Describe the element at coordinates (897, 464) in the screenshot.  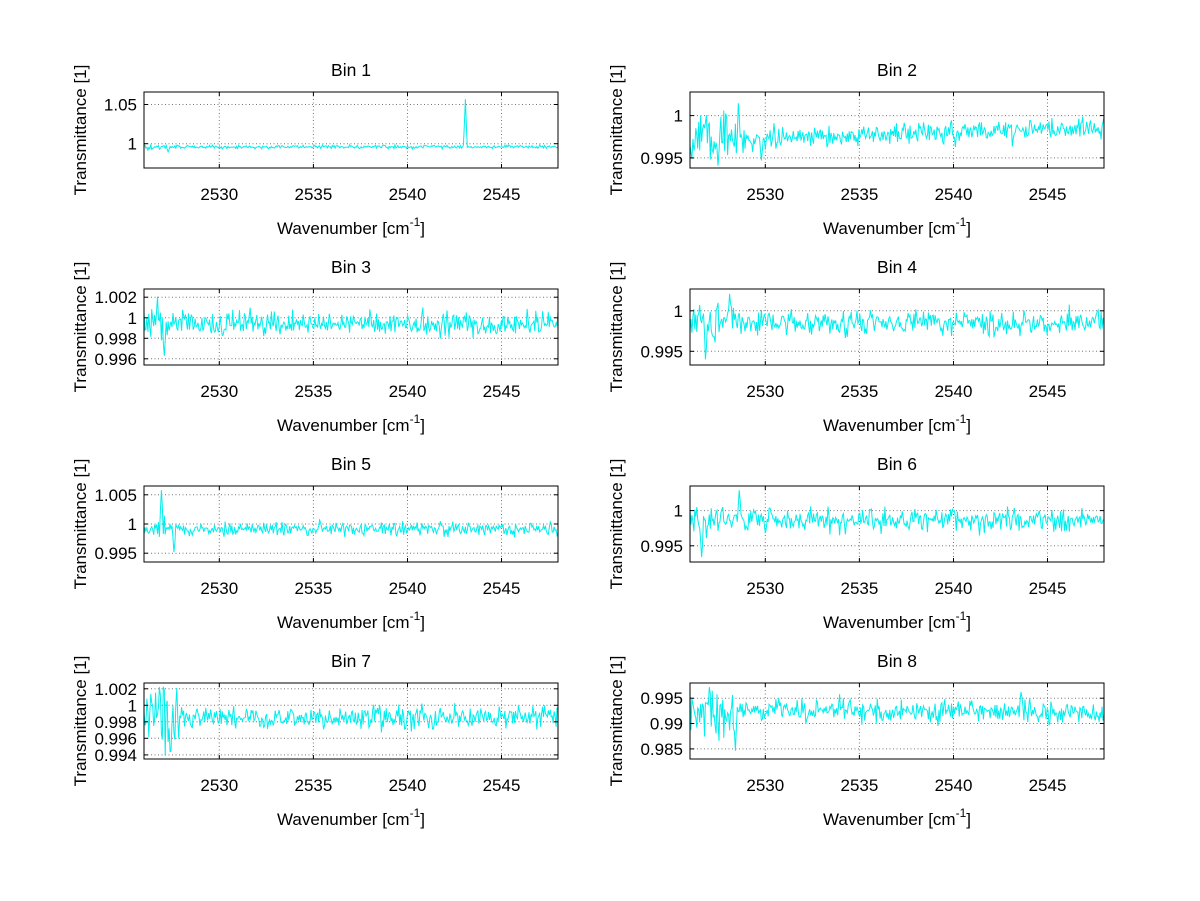
I see `subplot-title: Bin 6` at that location.